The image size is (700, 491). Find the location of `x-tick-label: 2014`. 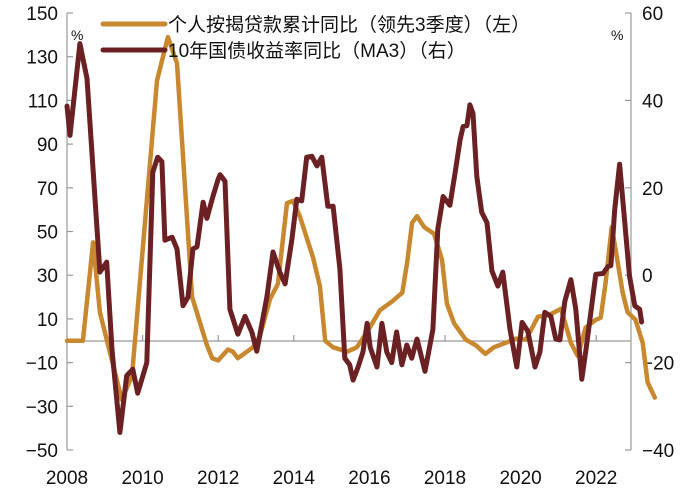

x-tick-label: 2014 is located at coordinates (294, 478).